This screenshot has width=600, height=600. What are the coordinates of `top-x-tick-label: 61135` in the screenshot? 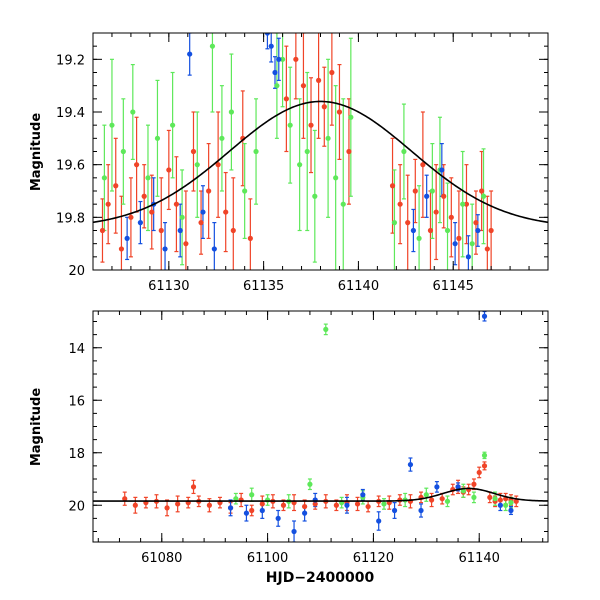 It's located at (263, 286).